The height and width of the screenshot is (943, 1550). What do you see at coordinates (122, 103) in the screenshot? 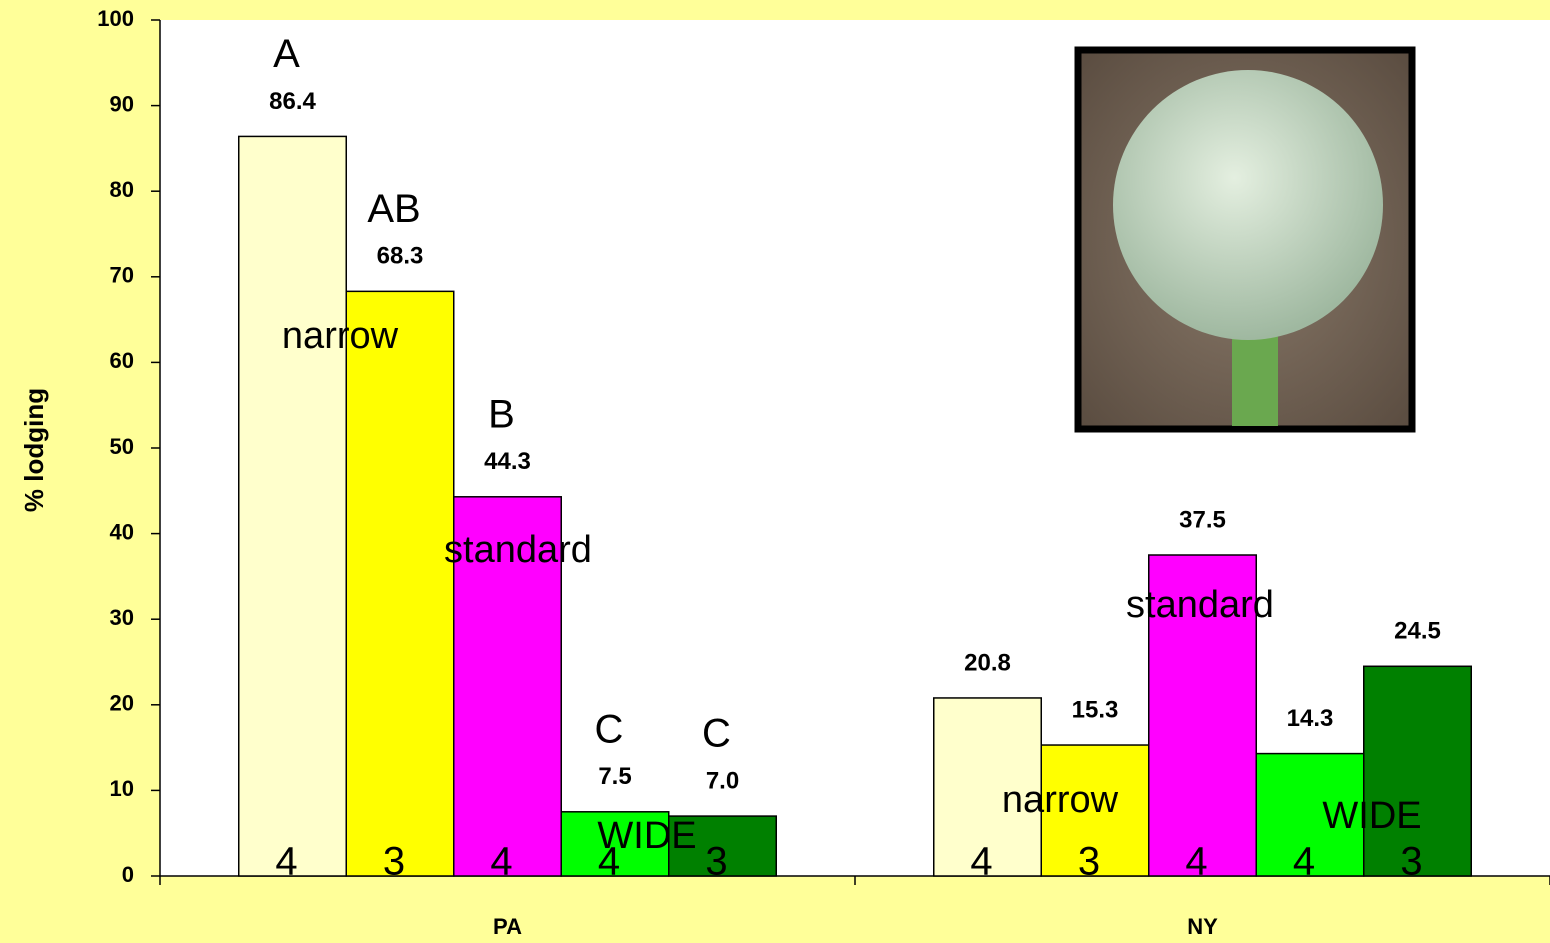
I see `y-tick-label: 90` at bounding box center [122, 103].